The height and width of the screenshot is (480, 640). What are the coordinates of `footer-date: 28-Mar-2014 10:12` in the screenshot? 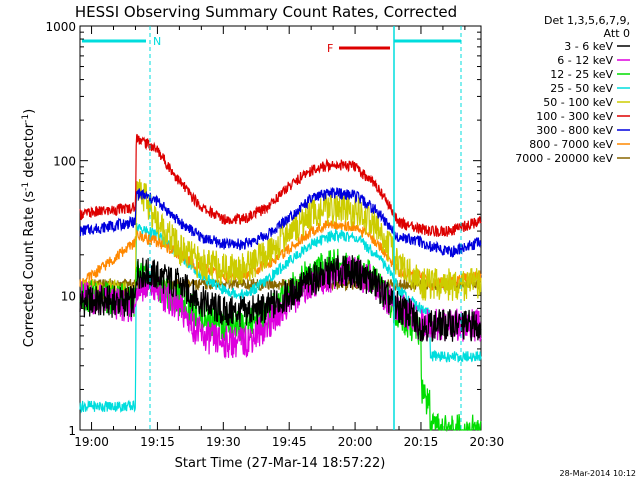 It's located at (598, 473).